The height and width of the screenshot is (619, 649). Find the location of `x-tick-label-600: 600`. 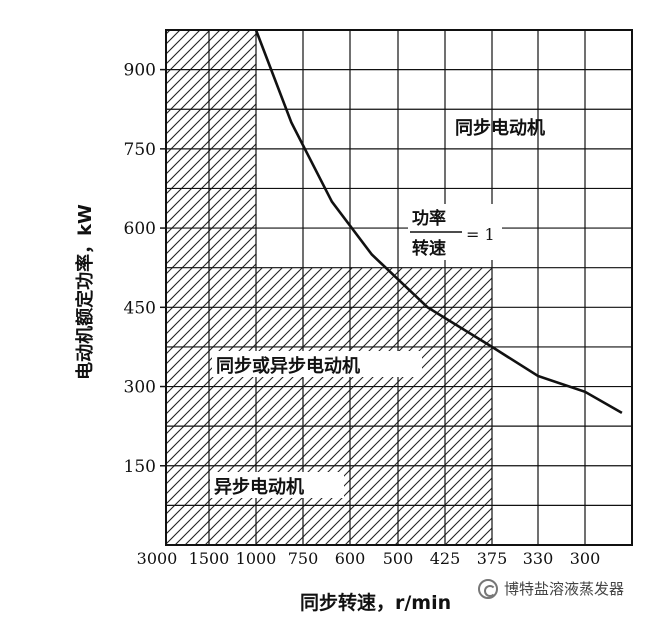

x-tick-label-600: 600 is located at coordinates (350, 558).